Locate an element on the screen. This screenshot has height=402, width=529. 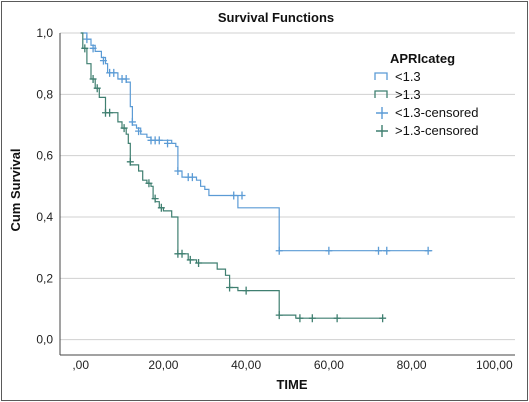
y-tick-label: 0,8 is located at coordinates (44, 94).